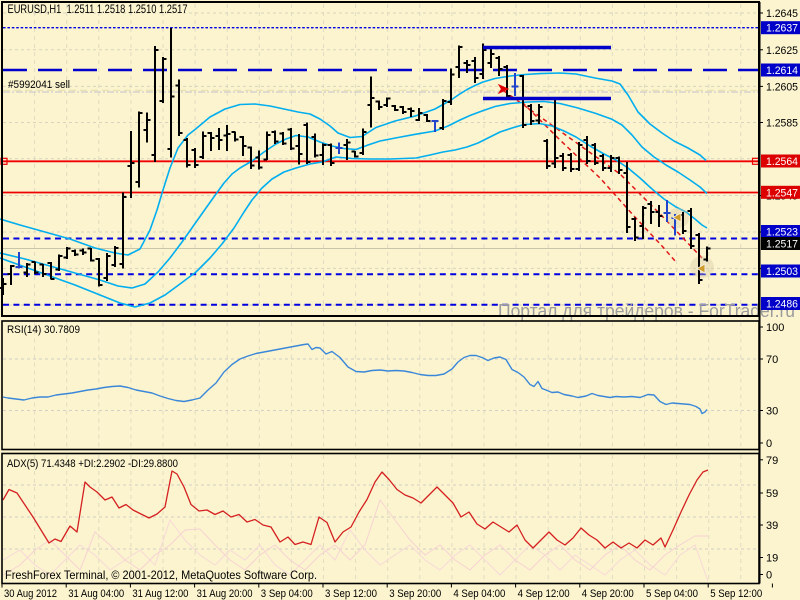  What do you see at coordinates (772, 526) in the screenshot?
I see `svg-text: 39` at bounding box center [772, 526].